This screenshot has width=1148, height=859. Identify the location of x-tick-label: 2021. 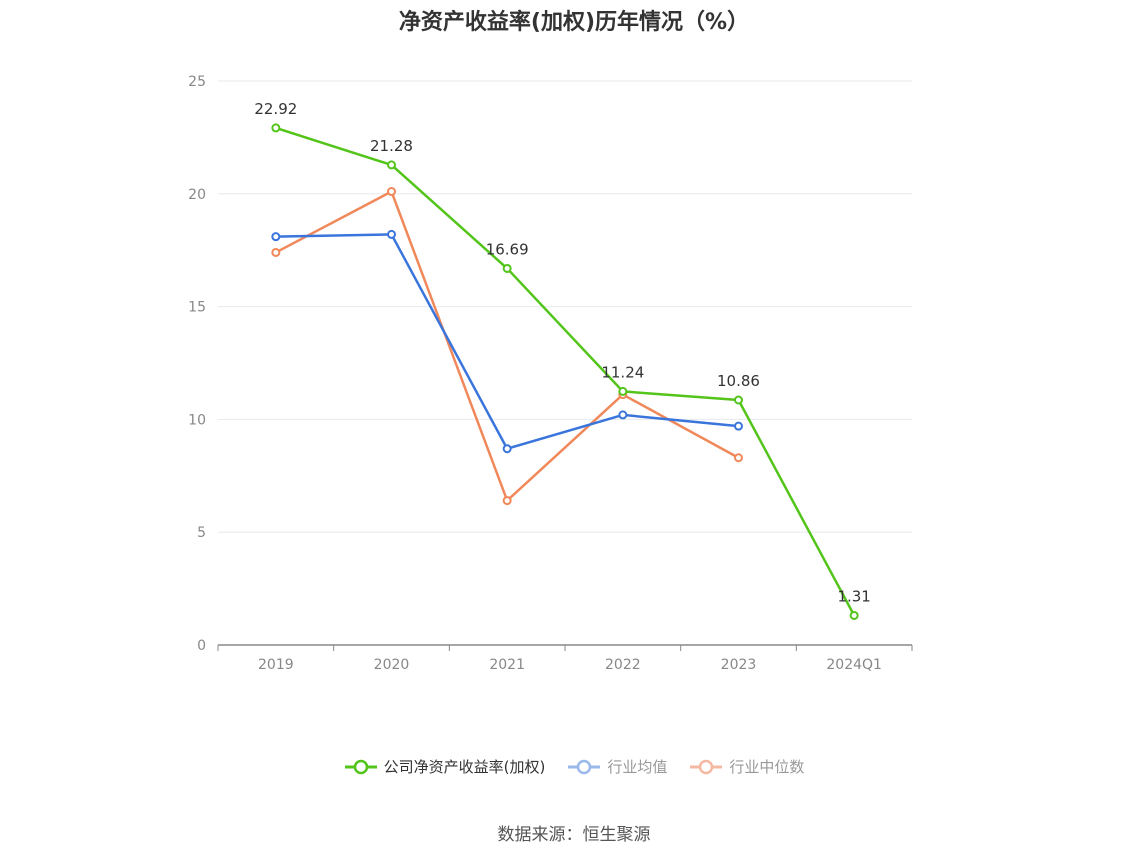
(507, 665).